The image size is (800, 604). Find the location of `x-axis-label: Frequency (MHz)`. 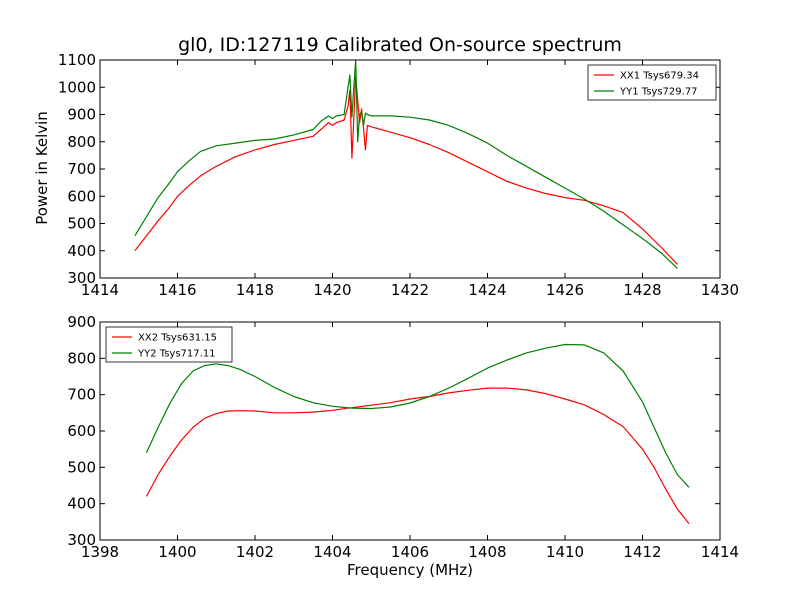

x-axis-label: Frequency (MHz) is located at coordinates (410, 570).